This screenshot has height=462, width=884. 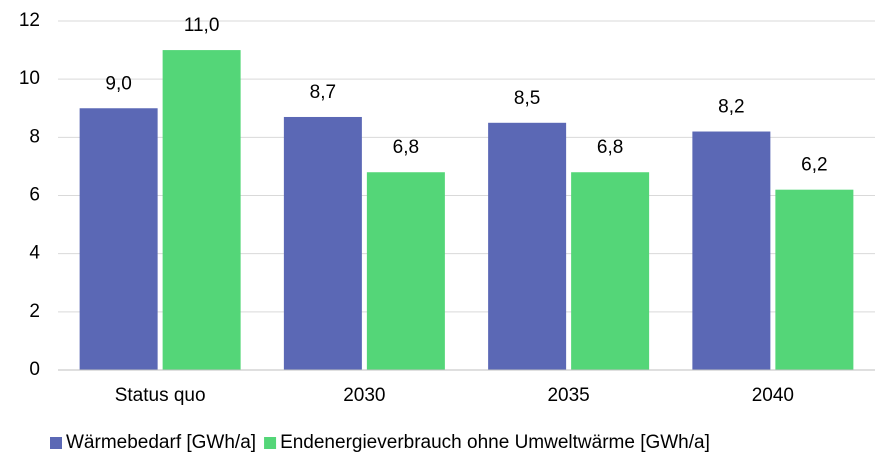 What do you see at coordinates (34, 311) in the screenshot?
I see `y-tick-label: 2` at bounding box center [34, 311].